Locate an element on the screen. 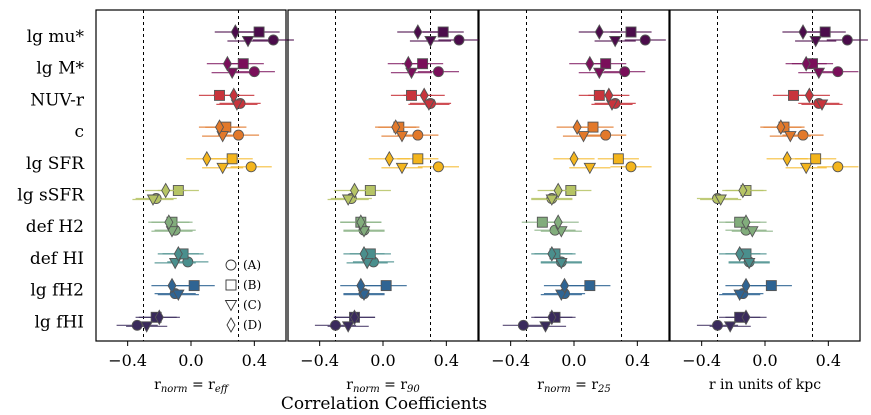  legend-label-1: (B) is located at coordinates (252, 285).